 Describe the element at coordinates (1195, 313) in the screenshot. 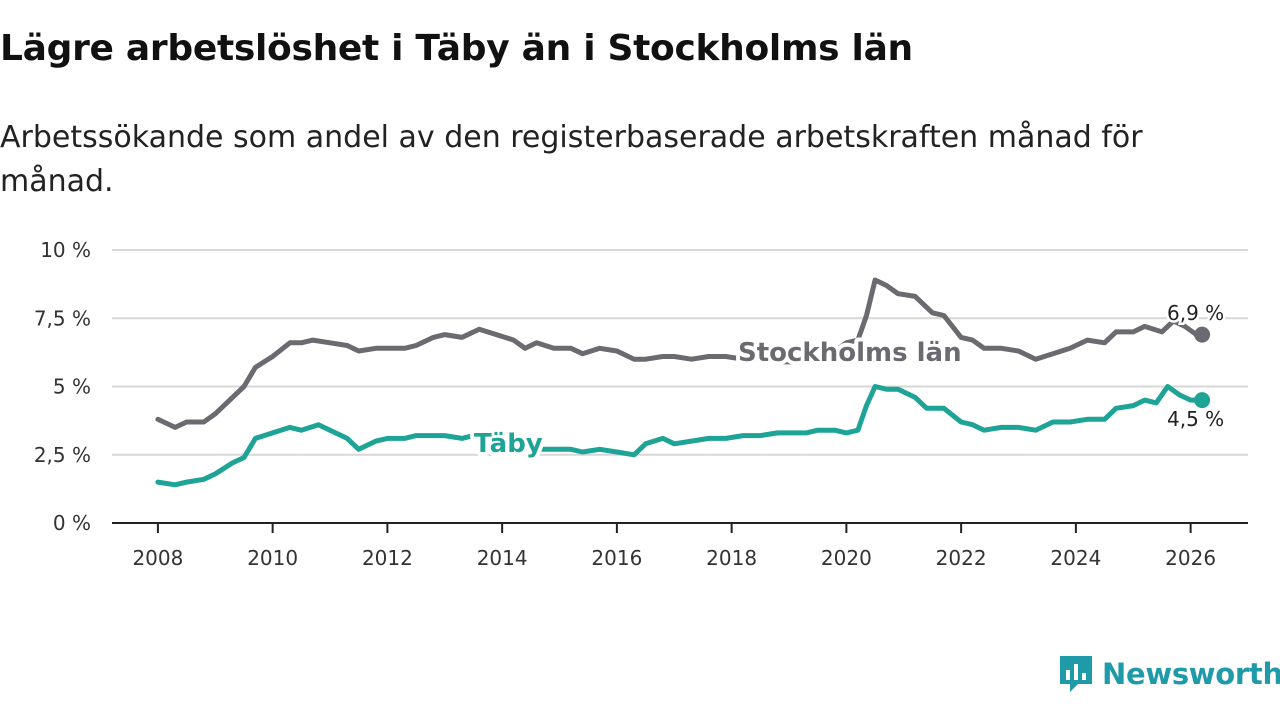

I see `end-value-stockholm: 6,9 %` at that location.